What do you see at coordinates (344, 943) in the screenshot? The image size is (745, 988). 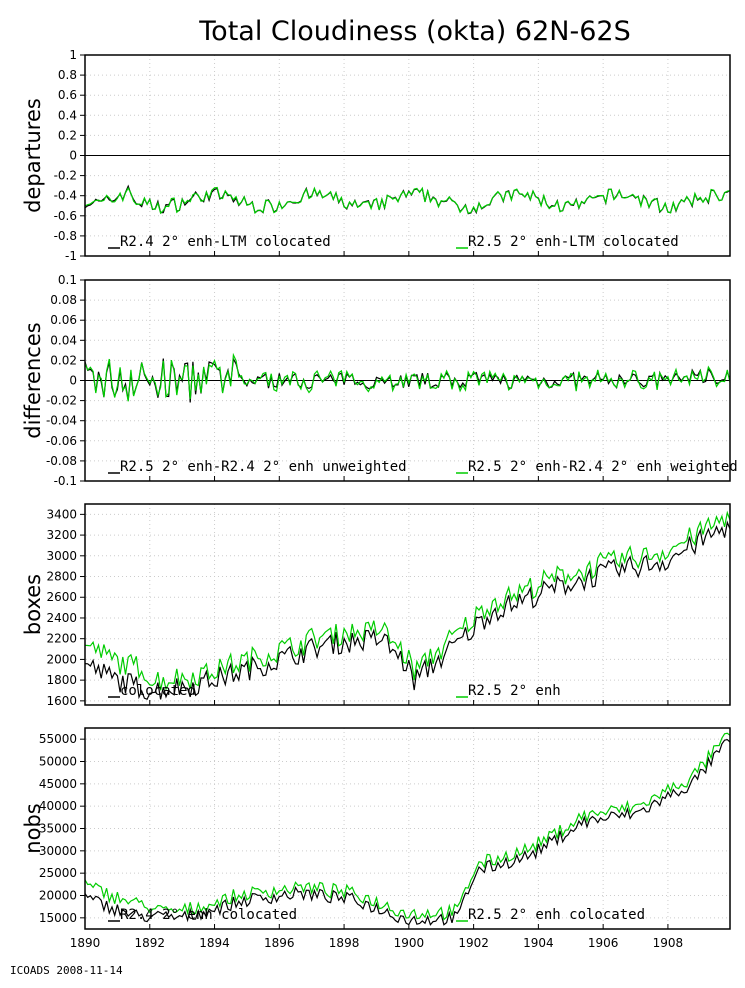 I see `x-tick-label: 1898` at bounding box center [344, 943].